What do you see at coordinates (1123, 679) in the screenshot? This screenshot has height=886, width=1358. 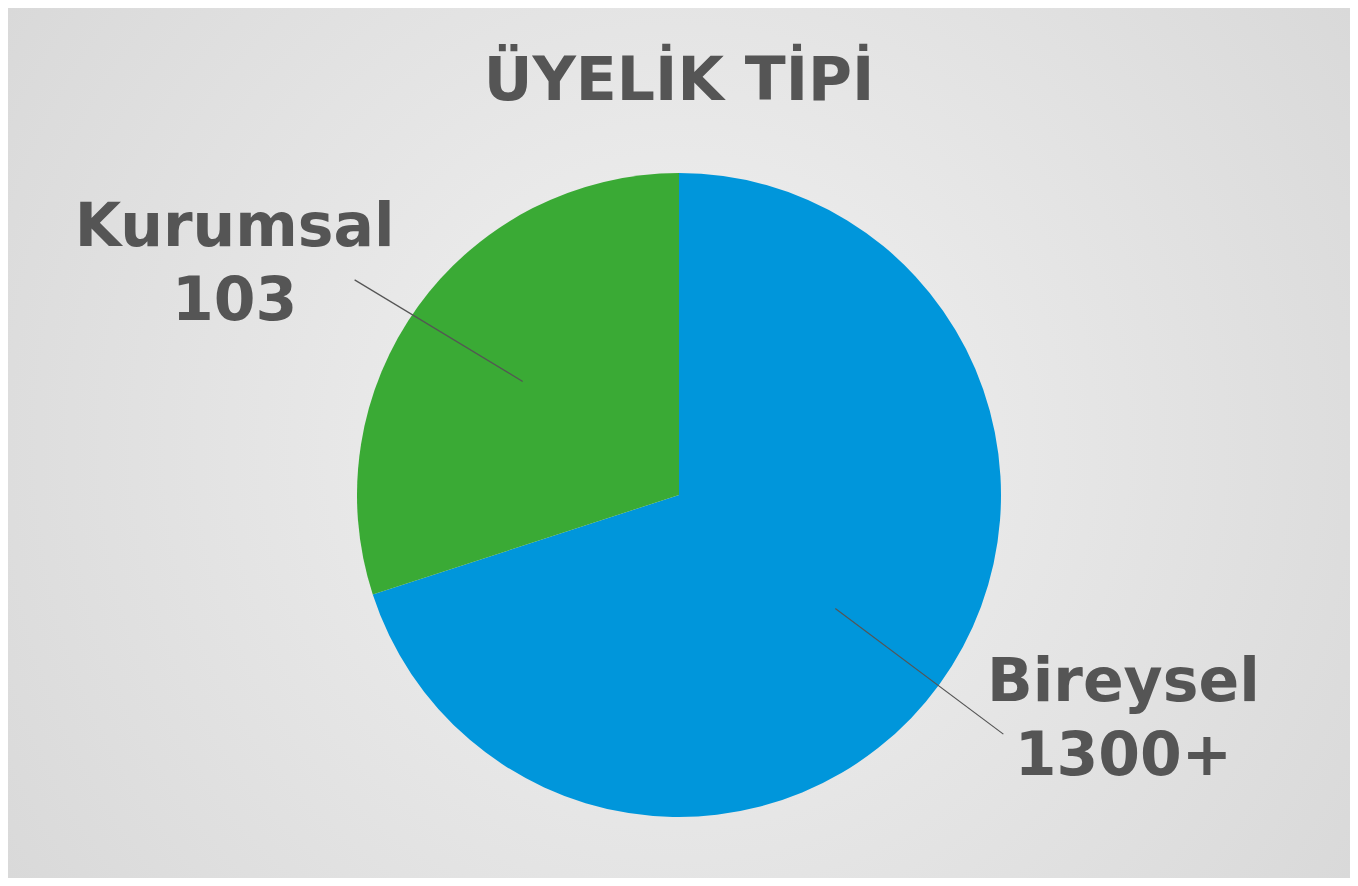 I see `slice-label: Bireysel` at bounding box center [1123, 679].